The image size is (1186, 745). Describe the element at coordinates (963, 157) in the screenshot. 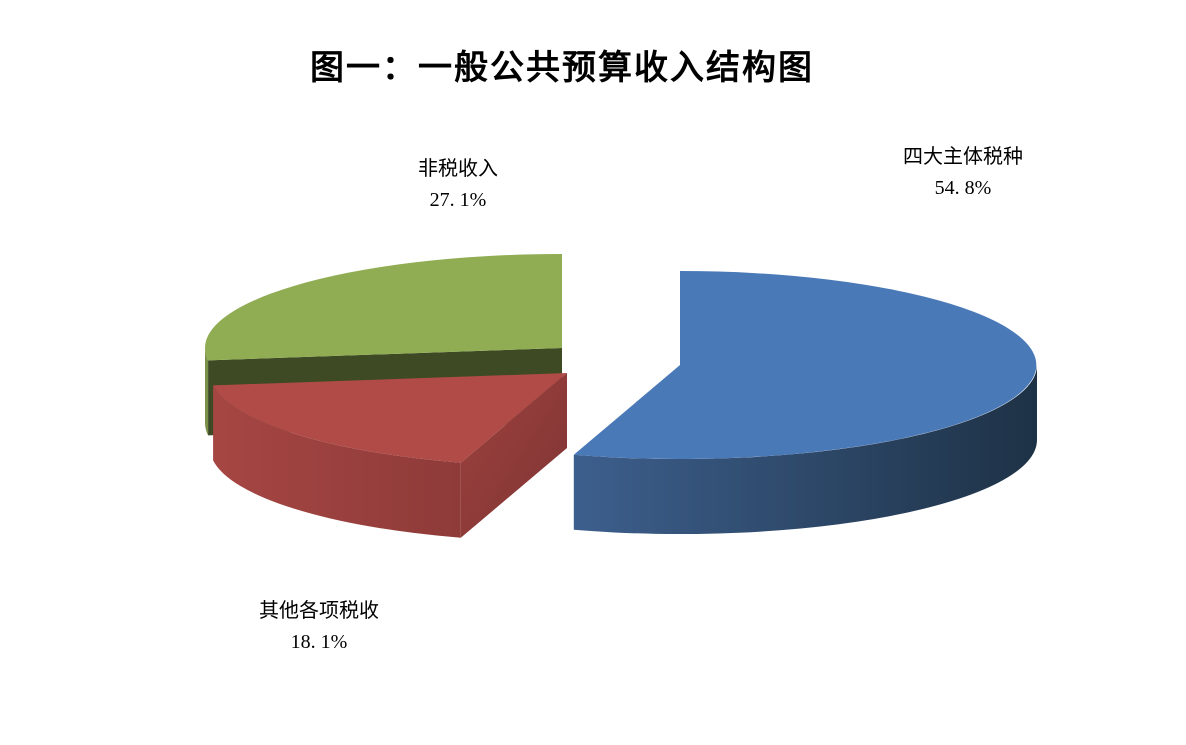

I see `data-label-main-taxes-name: 四大主体税种` at that location.